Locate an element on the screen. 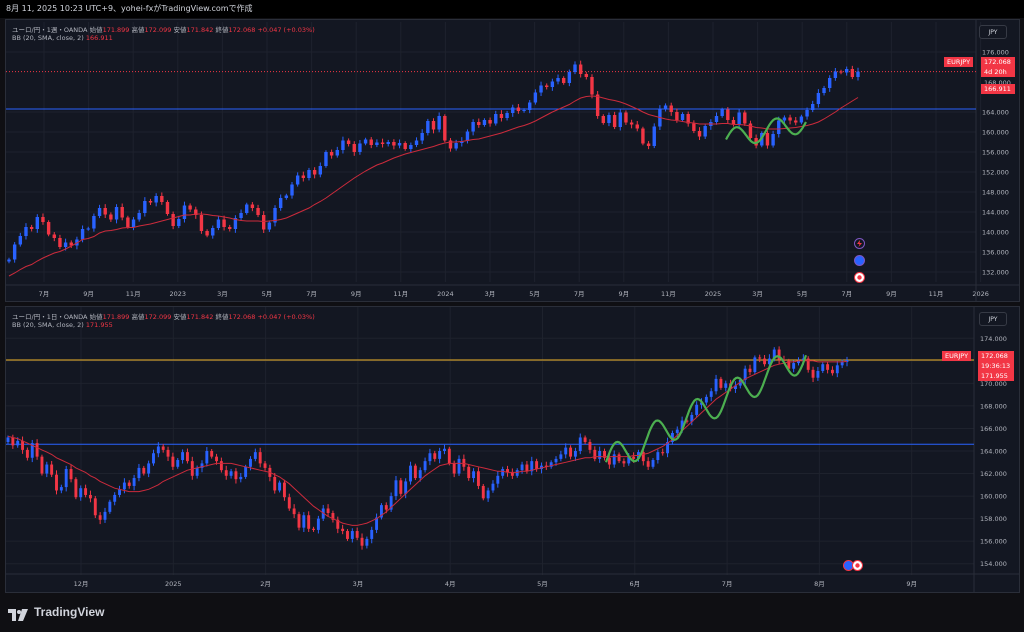  lightning-icon is located at coordinates (859, 243).